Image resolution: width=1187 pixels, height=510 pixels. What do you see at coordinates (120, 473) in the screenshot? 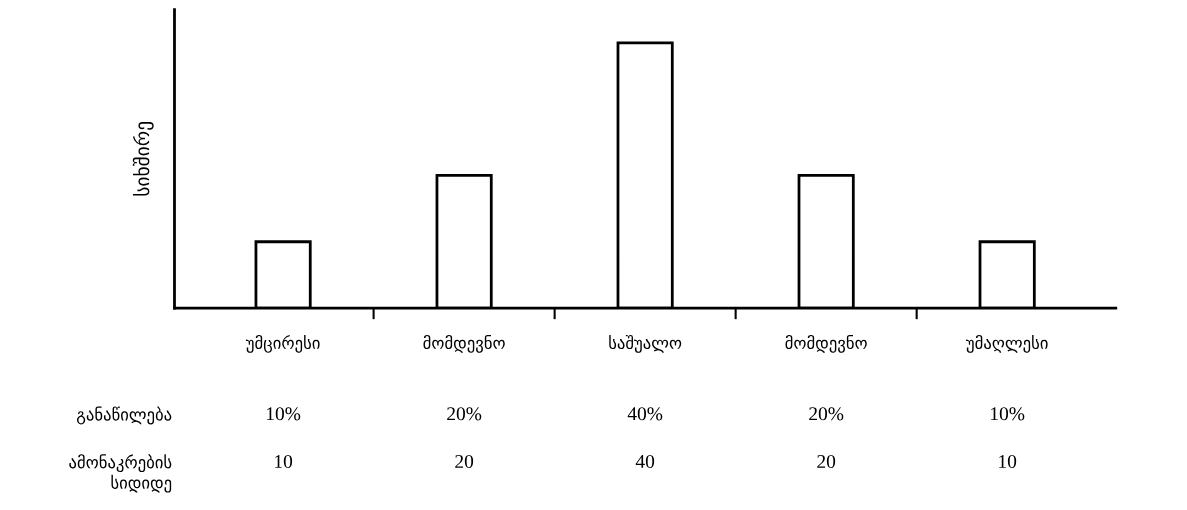
I see `text: ამონაკრების სიდიდე` at bounding box center [120, 473].